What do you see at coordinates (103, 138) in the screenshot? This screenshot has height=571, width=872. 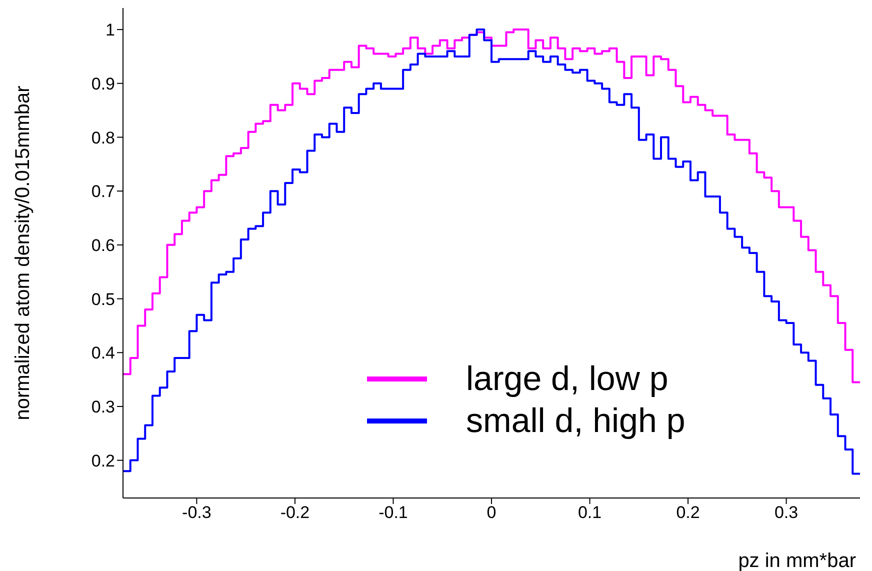 I see `y-tick-label: 0.8` at bounding box center [103, 138].